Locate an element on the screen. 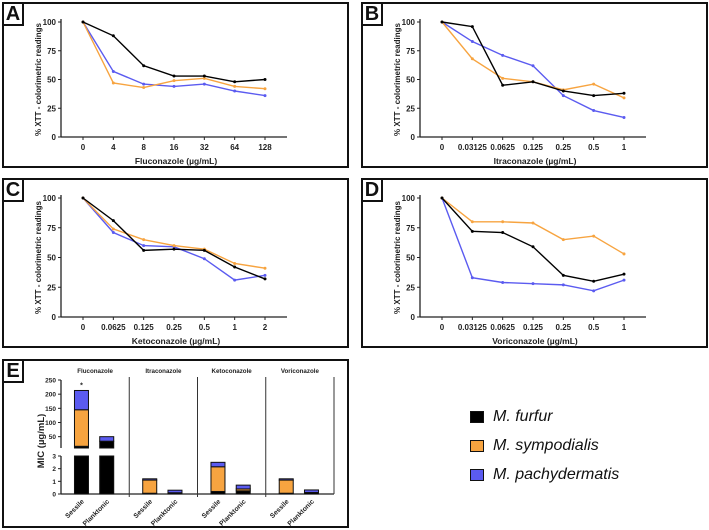  x-axis-title: Voriconazole (µg/mL) is located at coordinates (535, 341).